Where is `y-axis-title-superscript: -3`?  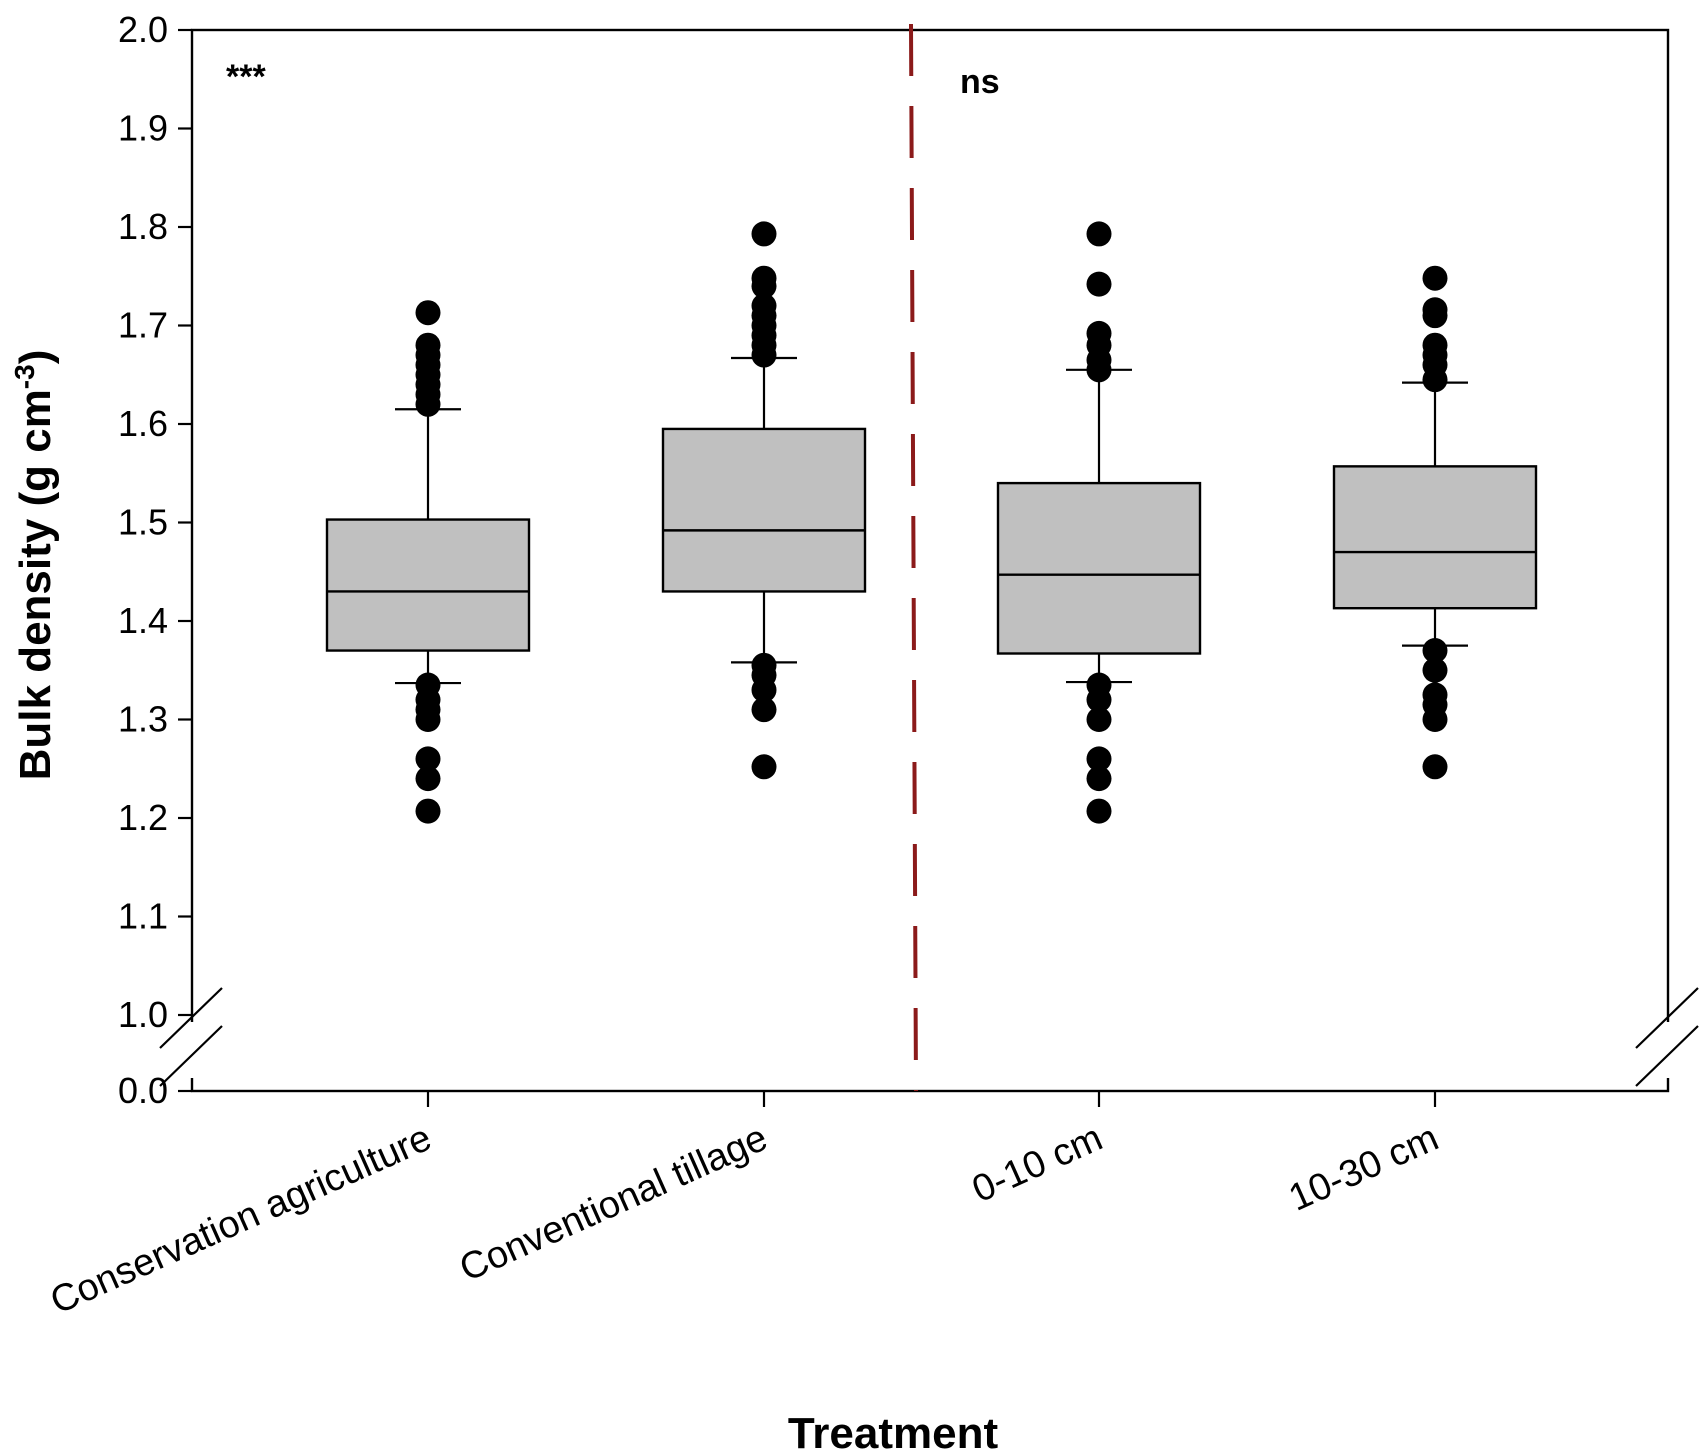
y-axis-title-superscript: -3 is located at coordinates (24, 376).